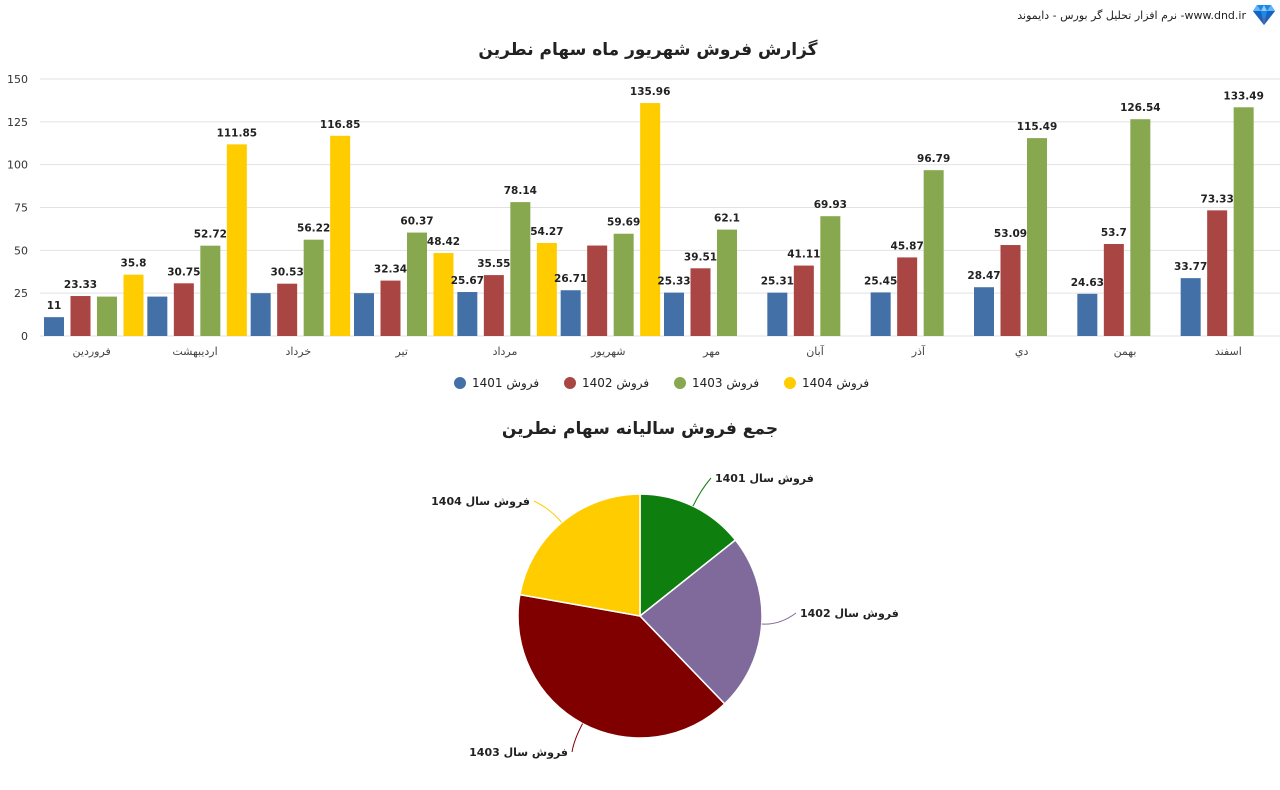 The image size is (1280, 790). I want to click on data-label: 23.33, so click(80, 285).